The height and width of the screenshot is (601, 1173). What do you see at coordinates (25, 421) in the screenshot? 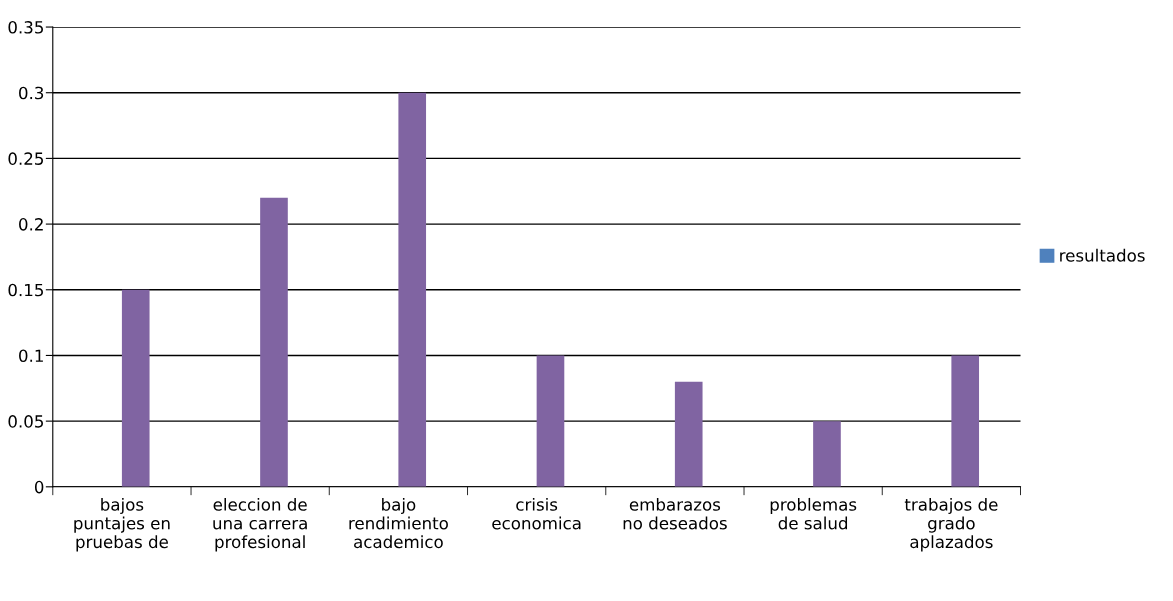
I see `y-tick-label: 0.05` at bounding box center [25, 421].